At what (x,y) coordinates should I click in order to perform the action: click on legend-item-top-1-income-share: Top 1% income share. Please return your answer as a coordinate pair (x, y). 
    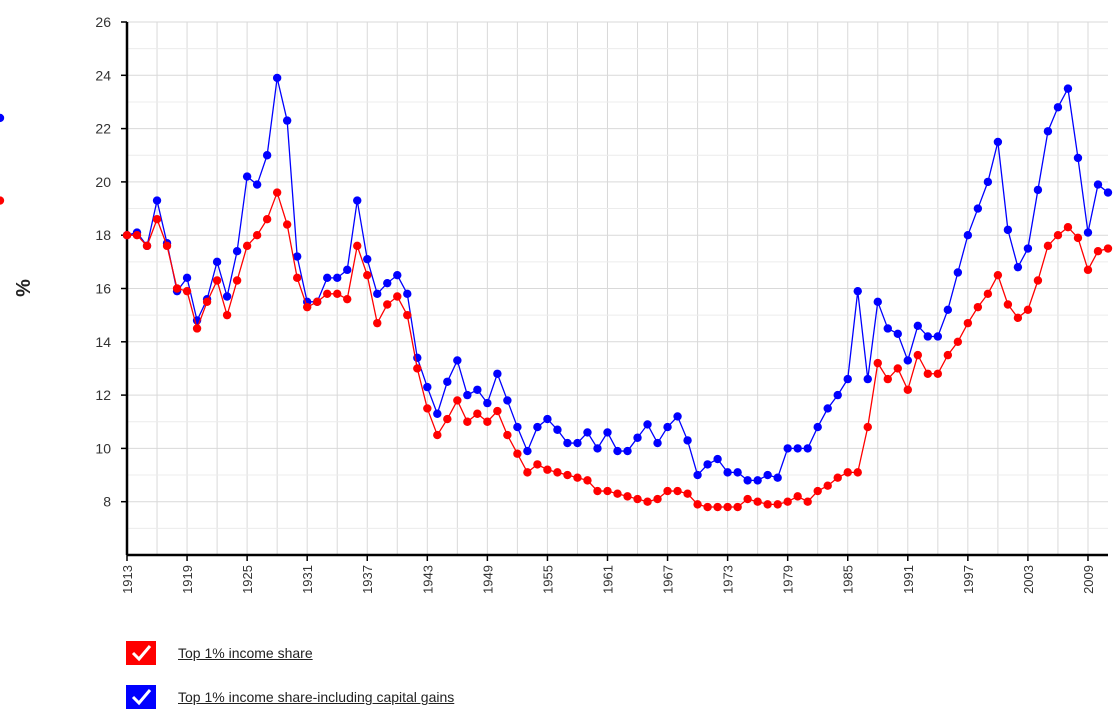
    Looking at the image, I should click on (290, 653).